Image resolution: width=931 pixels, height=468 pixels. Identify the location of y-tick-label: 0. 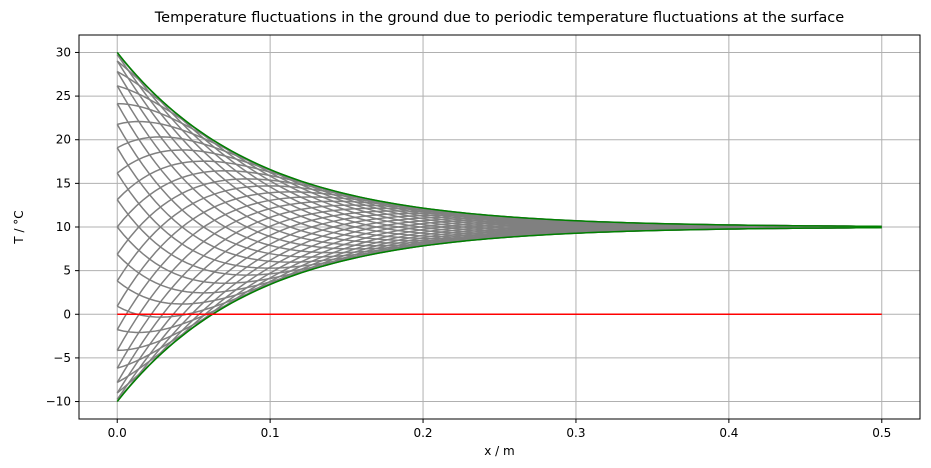
(67, 314).